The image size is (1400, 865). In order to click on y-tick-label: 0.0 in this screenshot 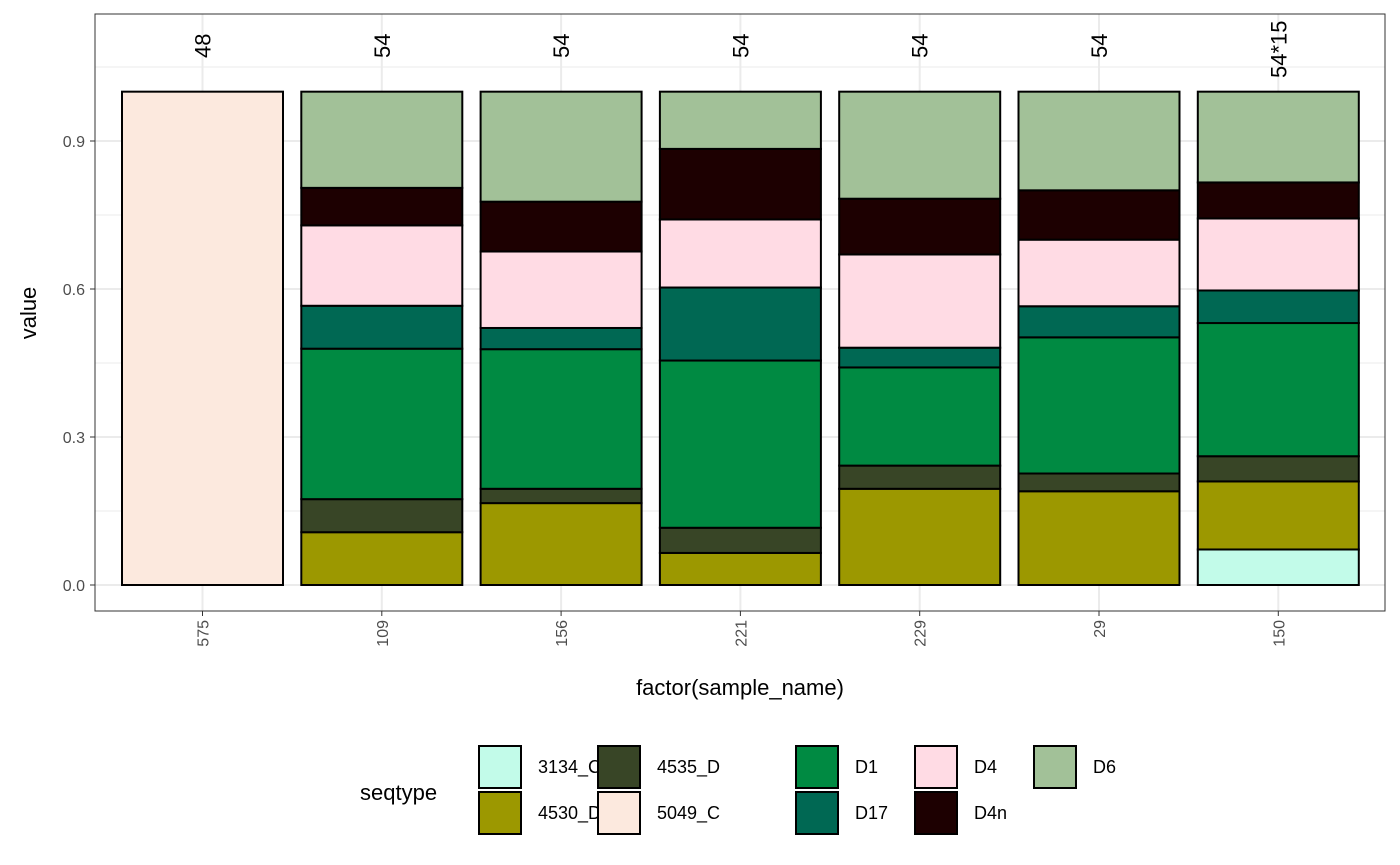, I will do `click(74, 586)`.